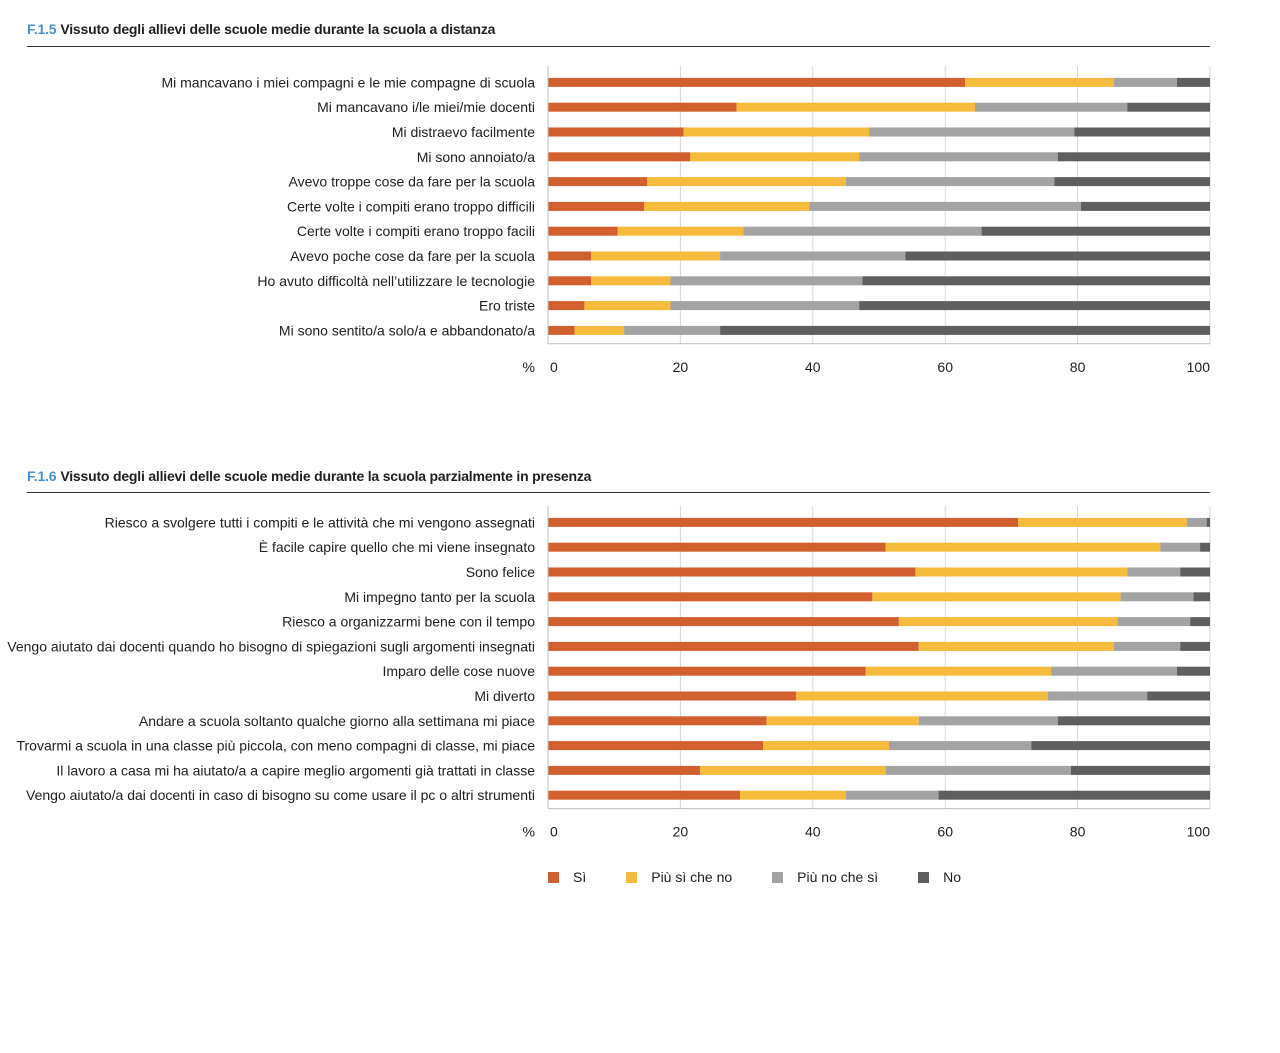 This screenshot has width=1280, height=1053. Describe the element at coordinates (924, 877) in the screenshot. I see `legend-swatch` at that location.